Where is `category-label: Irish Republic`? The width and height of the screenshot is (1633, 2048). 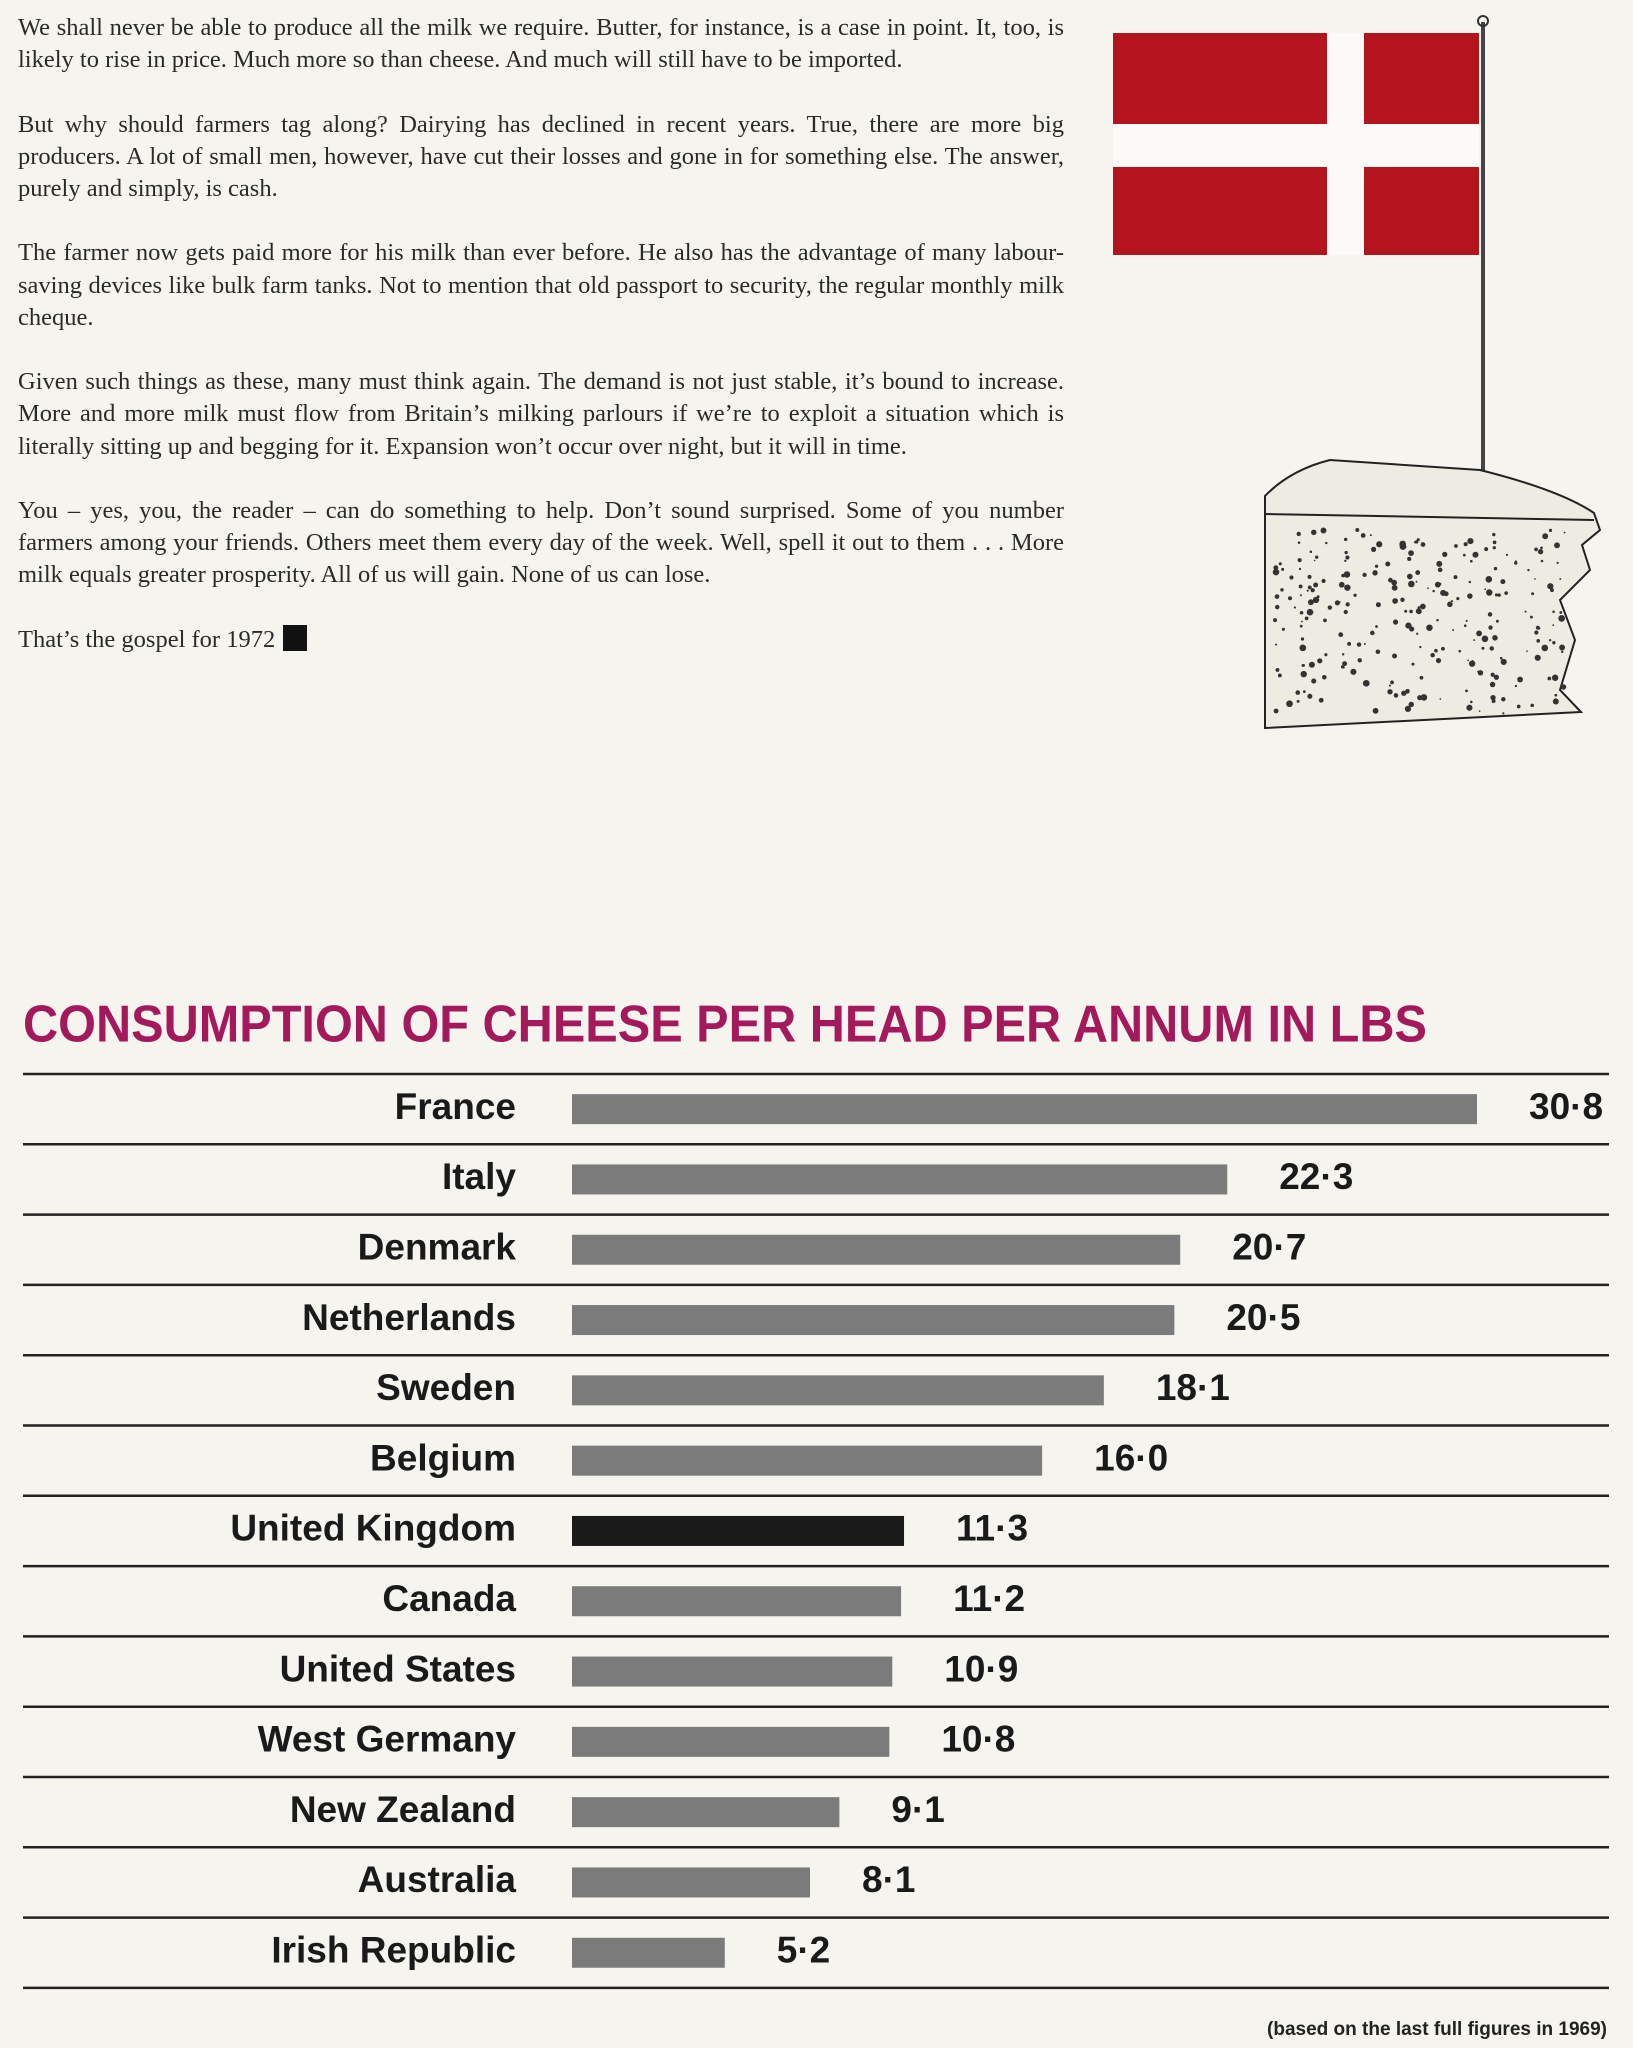
category-label: Irish Republic is located at coordinates (393, 1950).